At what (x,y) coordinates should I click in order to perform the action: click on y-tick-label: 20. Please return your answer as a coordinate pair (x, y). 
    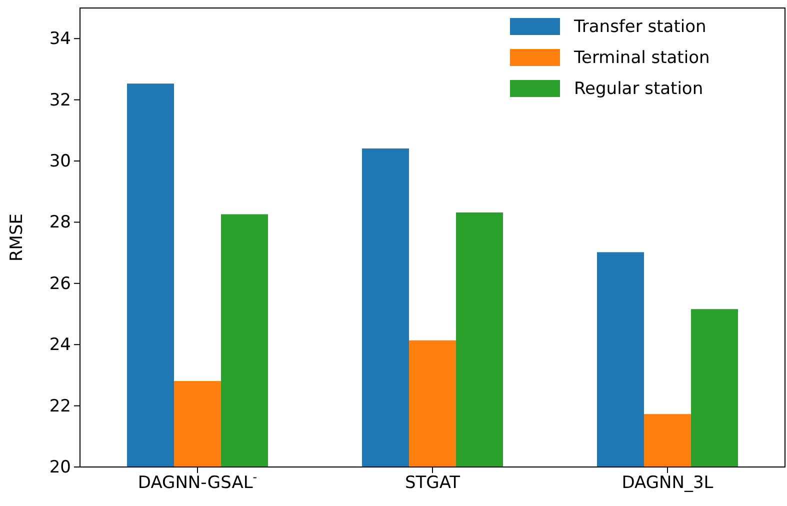
    Looking at the image, I should click on (60, 467).